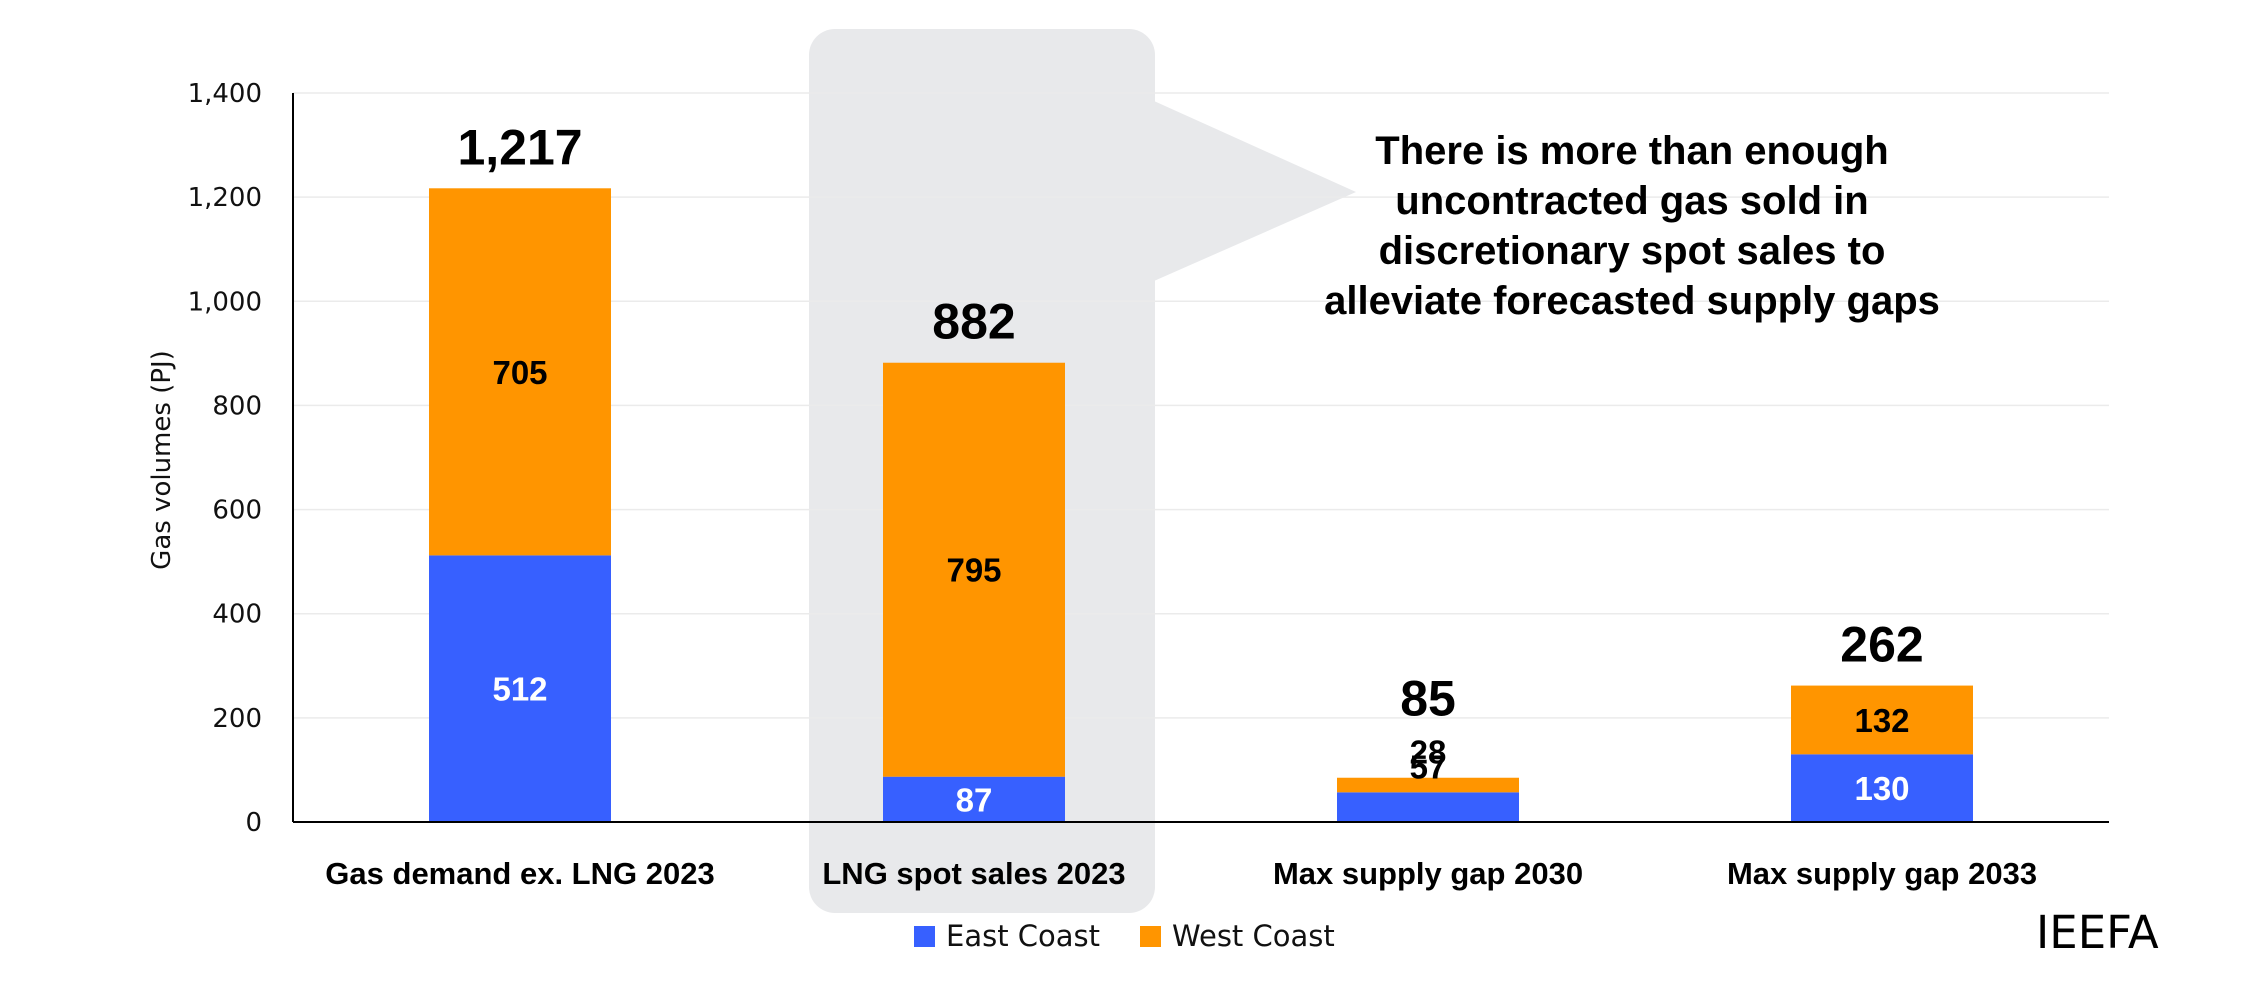 The height and width of the screenshot is (981, 2245). I want to click on legend-label-west-coast: West Coast, so click(1253, 936).